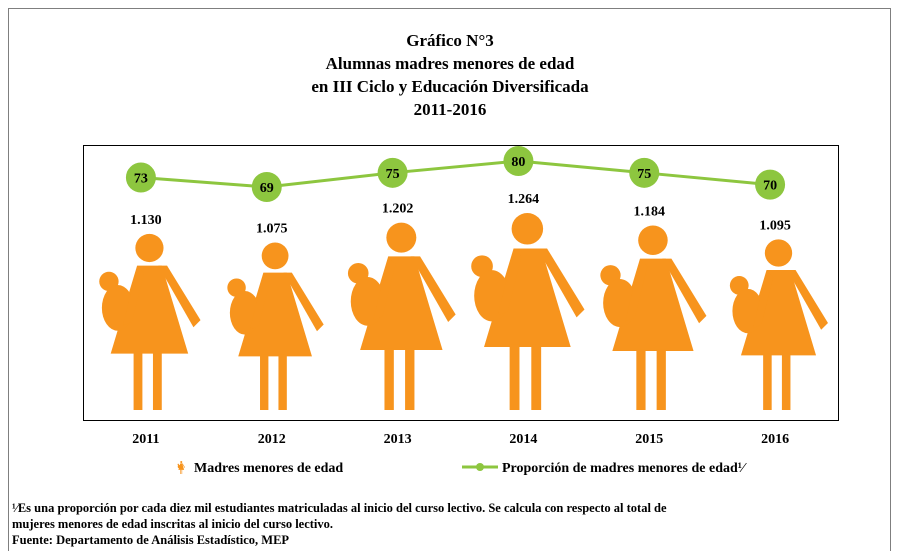 This screenshot has height=556, width=899. I want to click on x-tick-label: 2014, so click(523, 439).